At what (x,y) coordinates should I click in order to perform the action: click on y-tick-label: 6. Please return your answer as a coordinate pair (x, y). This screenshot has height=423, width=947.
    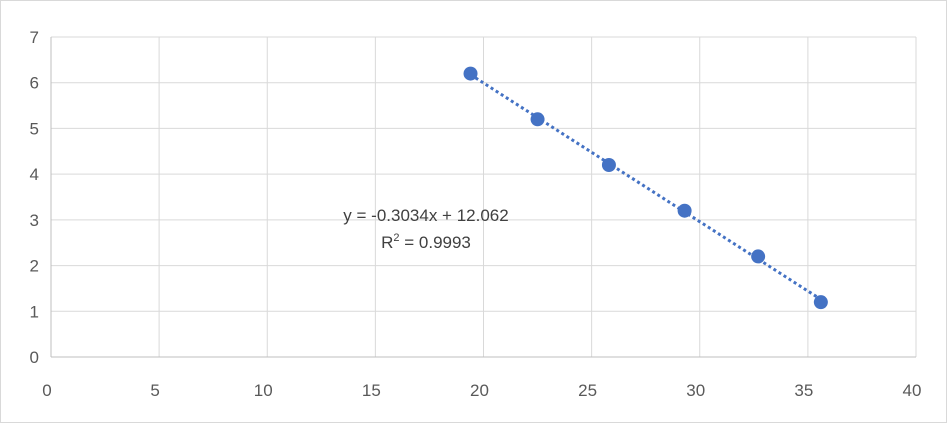
    Looking at the image, I should click on (34, 83).